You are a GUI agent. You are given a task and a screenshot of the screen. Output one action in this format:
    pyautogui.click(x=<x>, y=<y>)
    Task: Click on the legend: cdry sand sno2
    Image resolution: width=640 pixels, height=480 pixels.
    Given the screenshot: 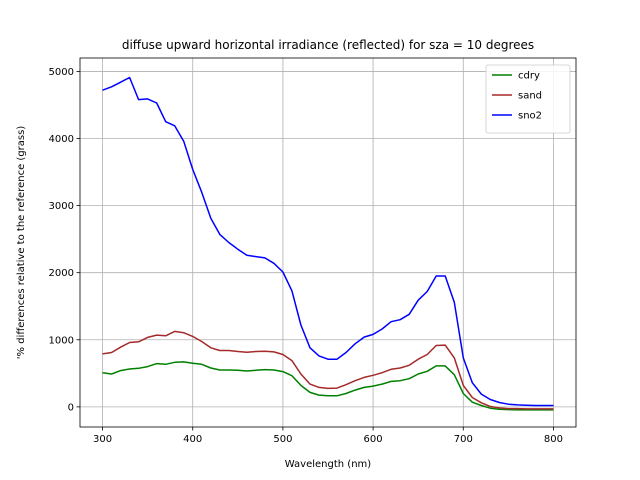 What is the action you would take?
    pyautogui.click(x=528, y=99)
    